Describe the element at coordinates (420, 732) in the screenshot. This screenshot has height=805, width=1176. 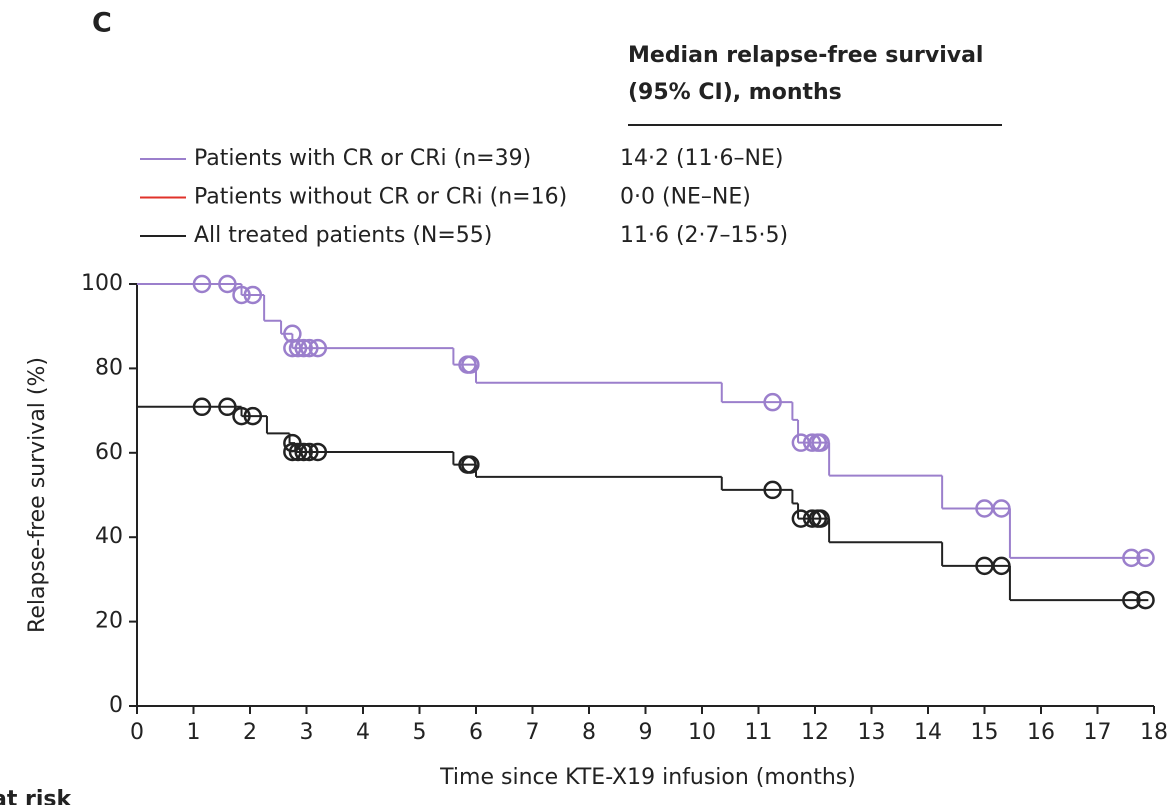
I see `x-tick-label: 5` at that location.